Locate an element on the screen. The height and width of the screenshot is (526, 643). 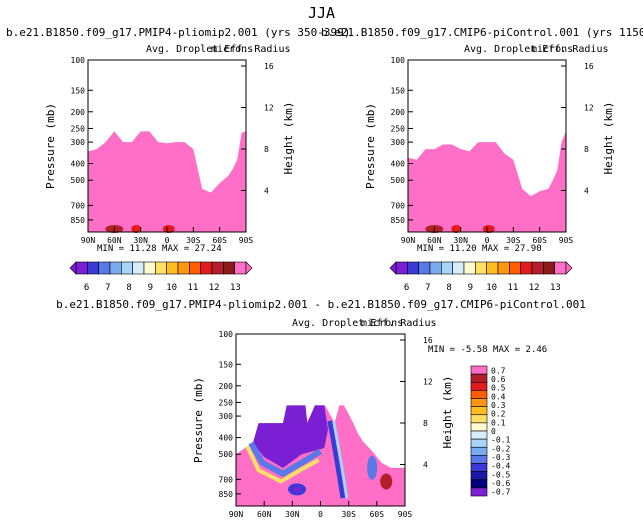
top-left-height-axis-title: Height (km) is located at coordinates (288, 138).